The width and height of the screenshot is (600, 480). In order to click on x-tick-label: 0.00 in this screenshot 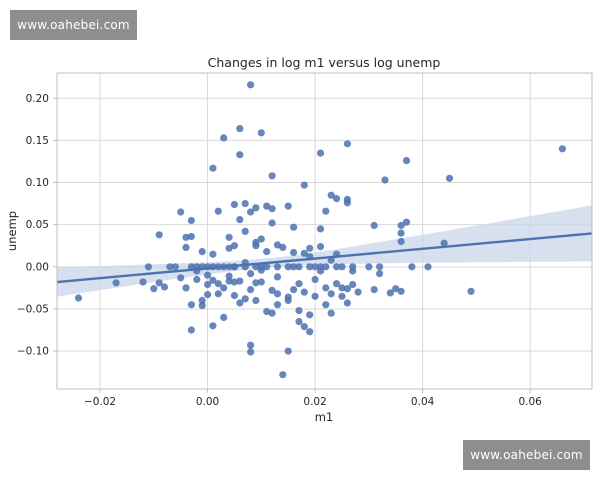, I will do `click(207, 402)`.